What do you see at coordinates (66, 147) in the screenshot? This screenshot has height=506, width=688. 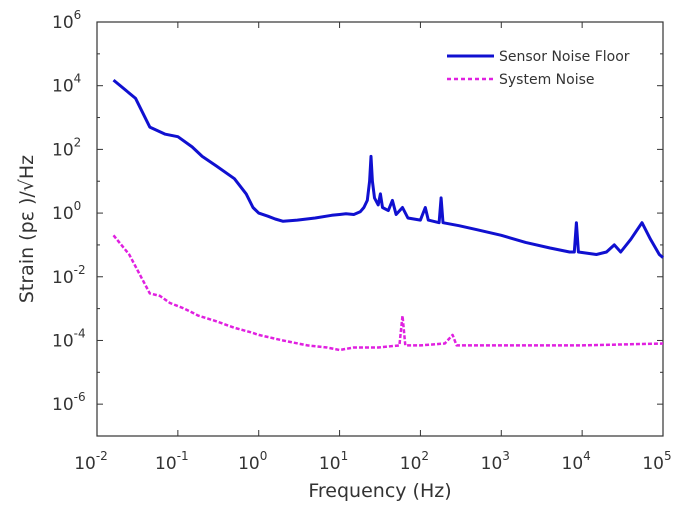 I see `y-tick-label: 10²` at bounding box center [66, 147].